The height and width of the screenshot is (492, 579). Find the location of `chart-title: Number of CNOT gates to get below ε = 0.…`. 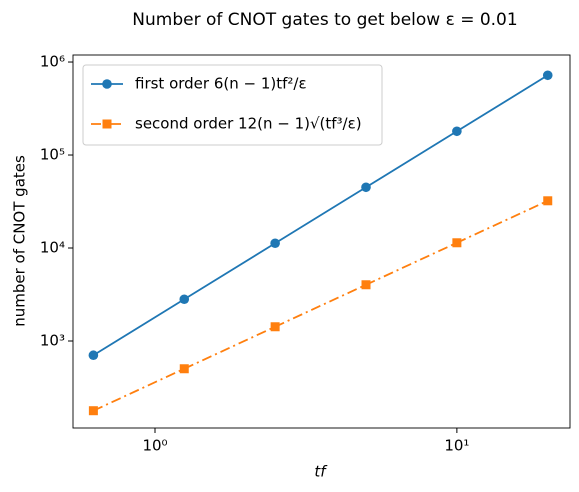

chart-title: Number of CNOT gates to get below ε = 0.… is located at coordinates (324, 20).